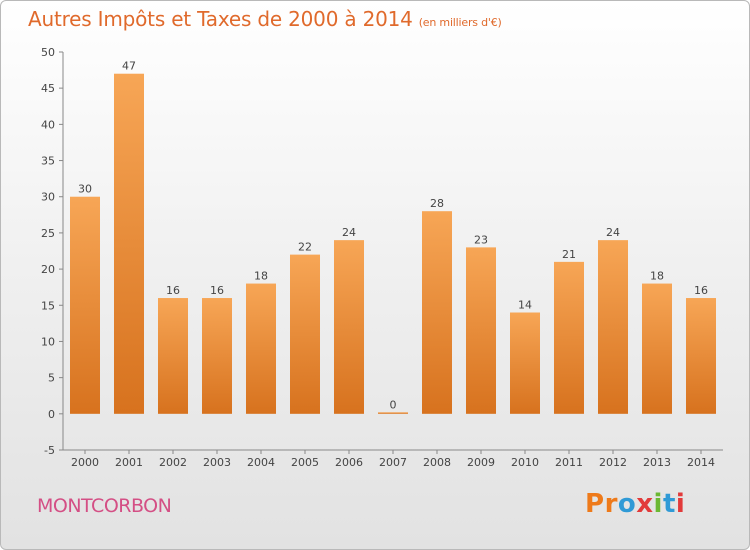 This screenshot has width=750, height=550. I want to click on bar-value-label: 30, so click(85, 189).